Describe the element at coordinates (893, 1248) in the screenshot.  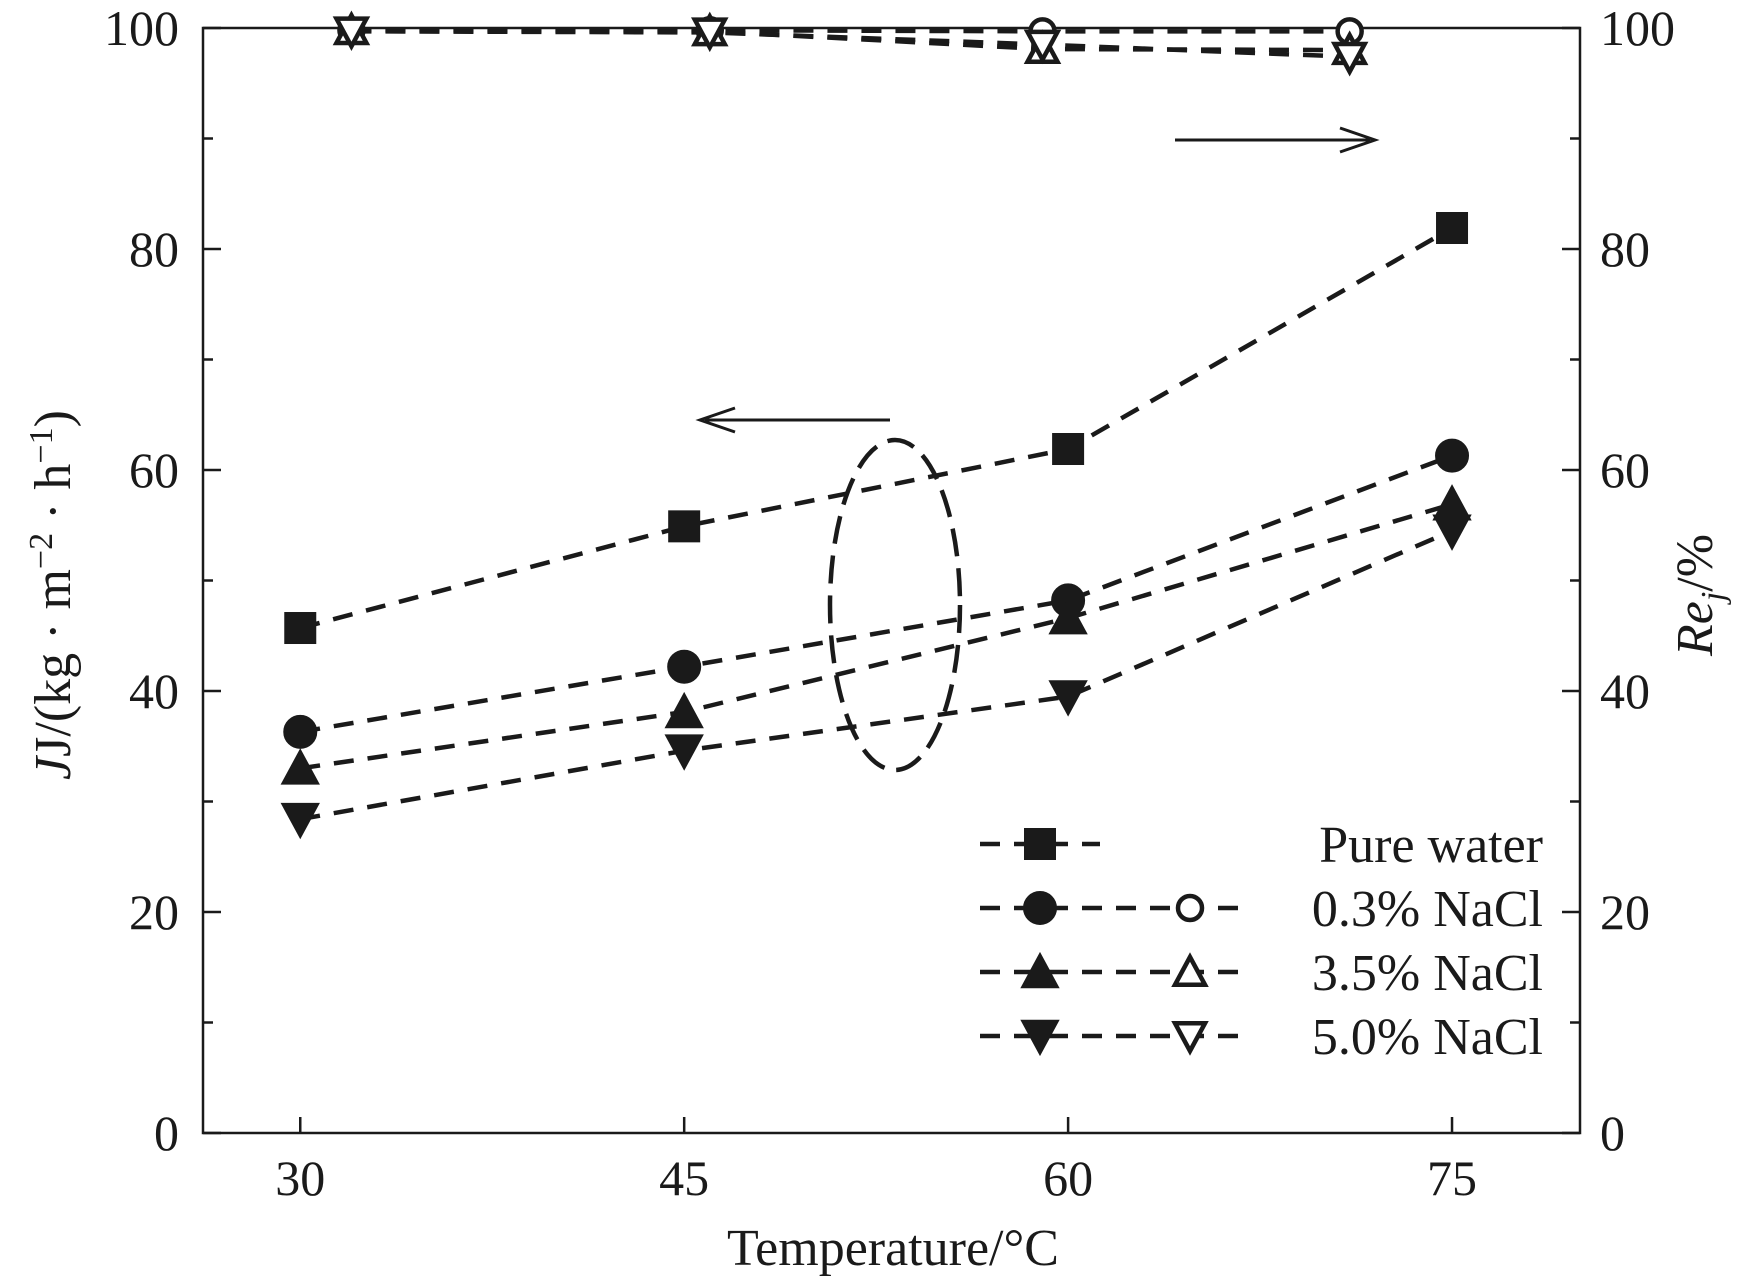
I see `x-axis-title: Temperature/°C` at that location.